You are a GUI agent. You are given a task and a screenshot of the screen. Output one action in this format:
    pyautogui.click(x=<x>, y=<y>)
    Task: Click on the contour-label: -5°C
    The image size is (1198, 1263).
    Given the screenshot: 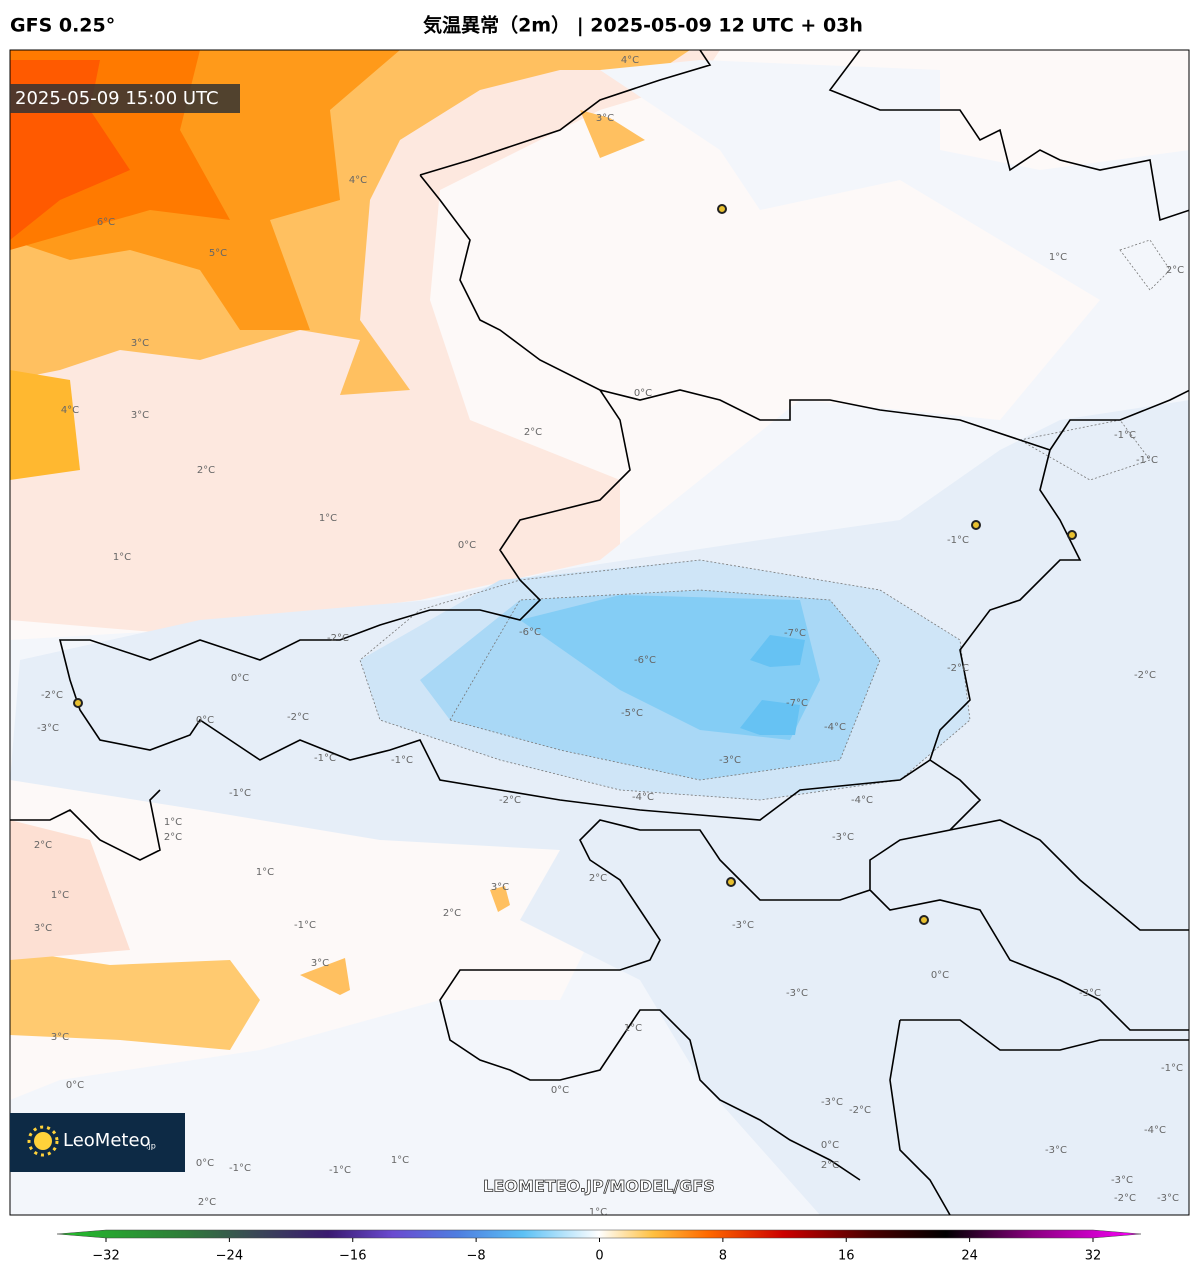 What is the action you would take?
    pyautogui.click(x=632, y=713)
    